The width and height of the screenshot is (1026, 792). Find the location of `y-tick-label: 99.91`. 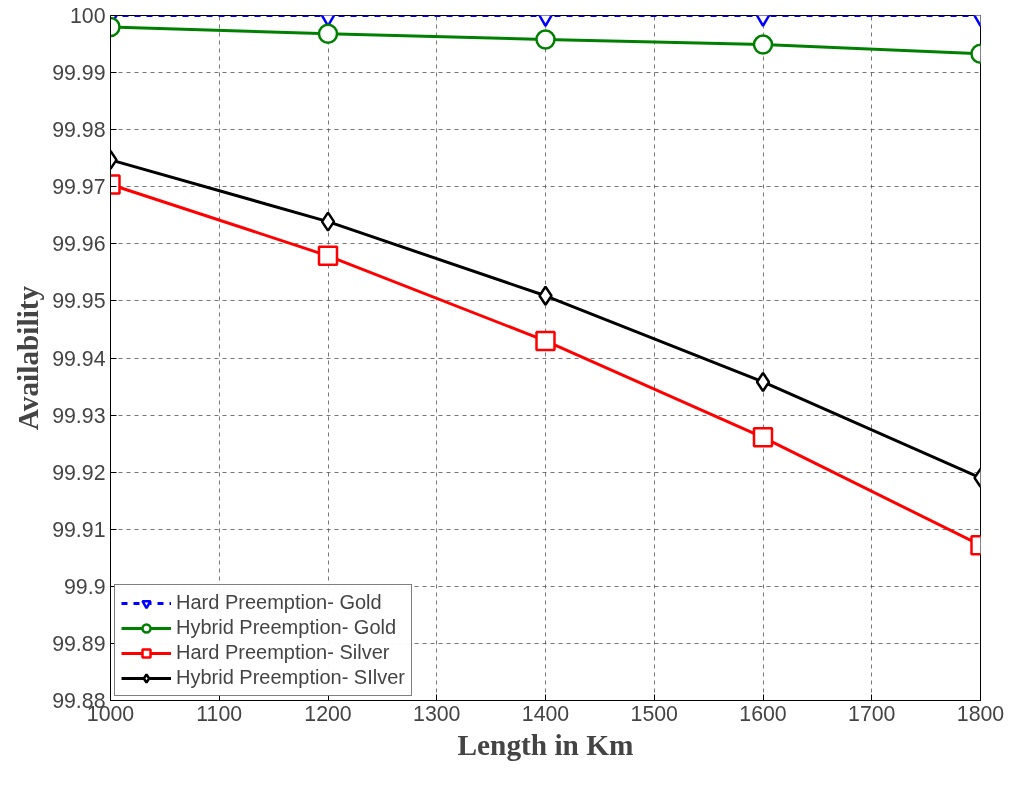

y-tick-label: 99.91 is located at coordinates (79, 529).